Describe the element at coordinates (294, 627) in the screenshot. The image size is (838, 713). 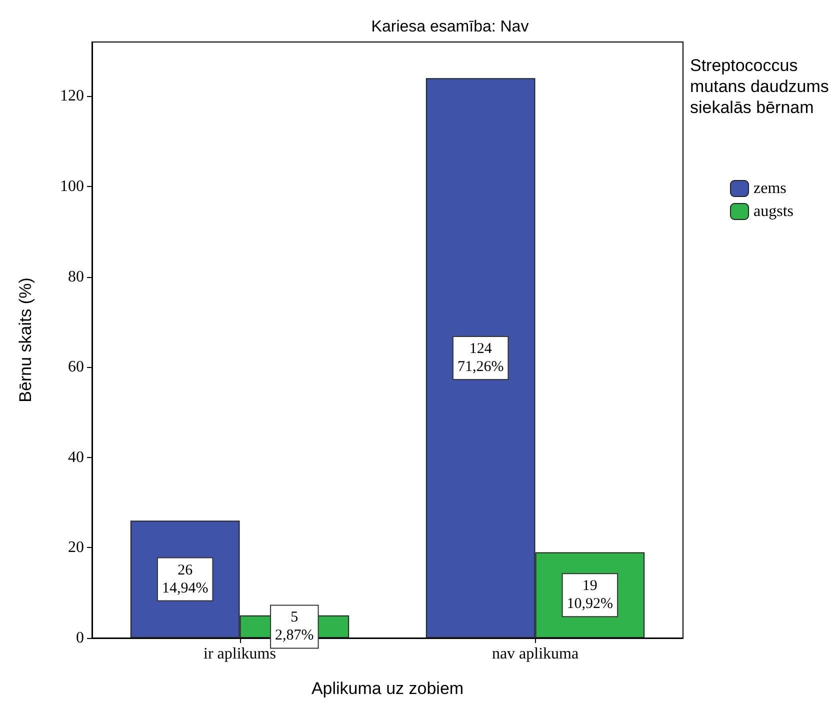
I see `data-label: 5 2,87%` at that location.